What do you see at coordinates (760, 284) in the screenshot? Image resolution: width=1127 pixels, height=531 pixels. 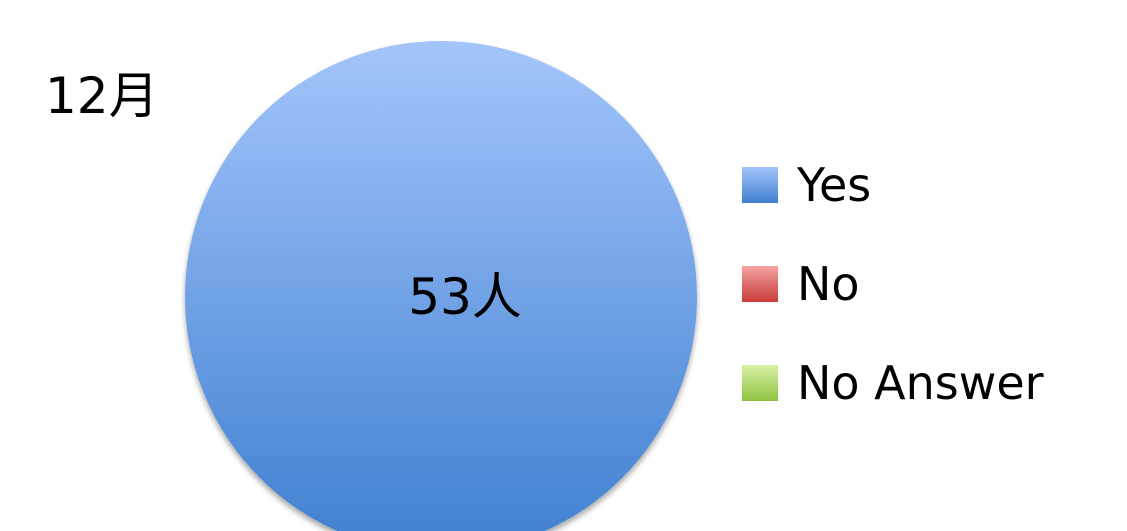 I see `legend-swatch-no` at bounding box center [760, 284].